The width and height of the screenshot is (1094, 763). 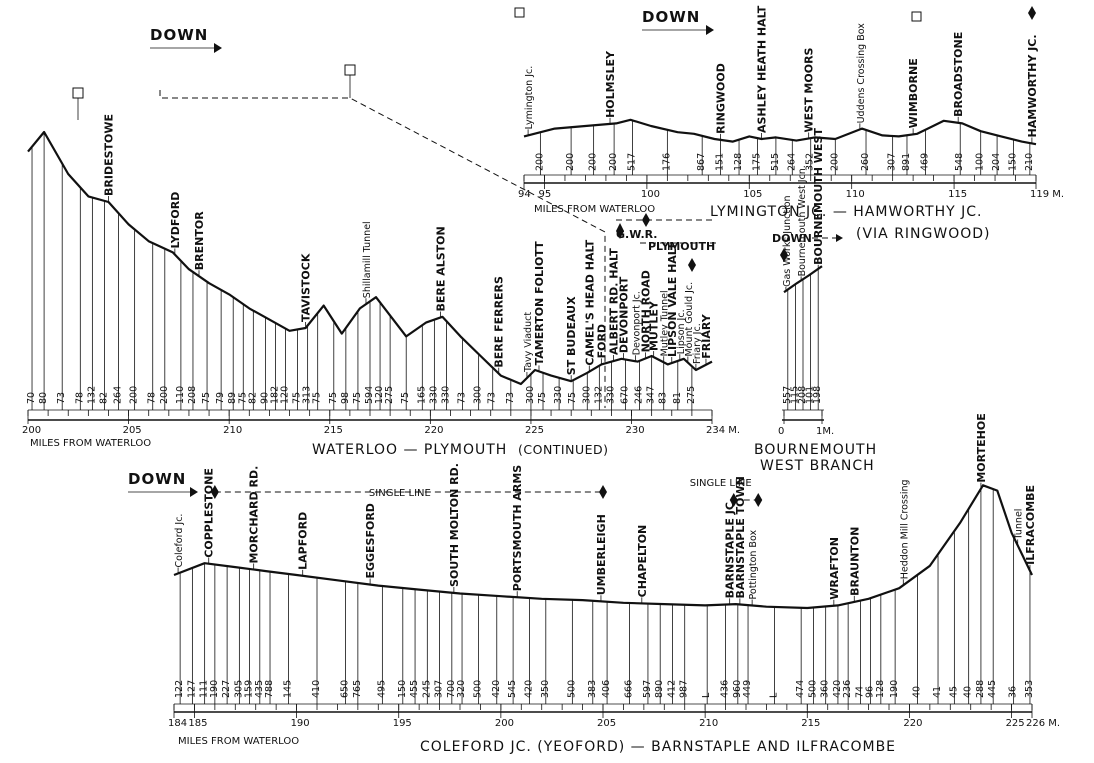 I want to click on station-label: WEST MOORS, so click(x=809, y=89).